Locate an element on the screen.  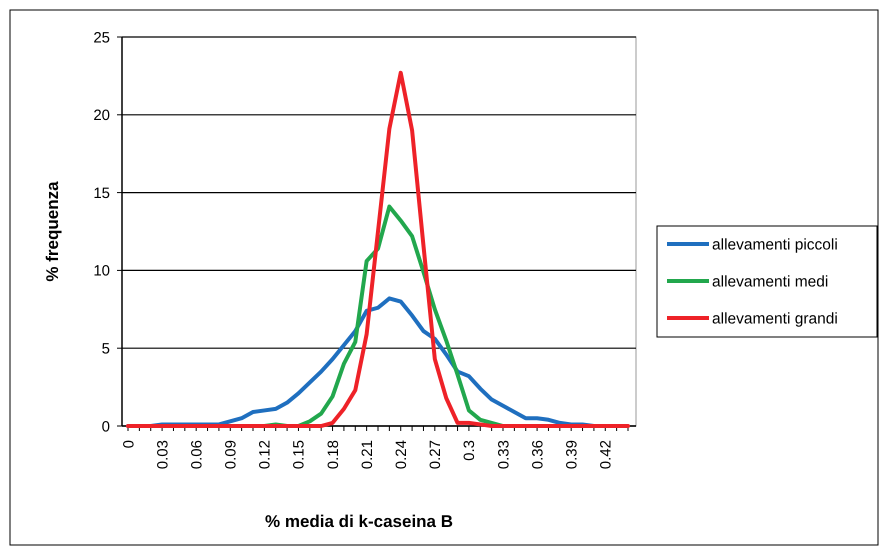
y-tick-label: 25 is located at coordinates (101, 37).